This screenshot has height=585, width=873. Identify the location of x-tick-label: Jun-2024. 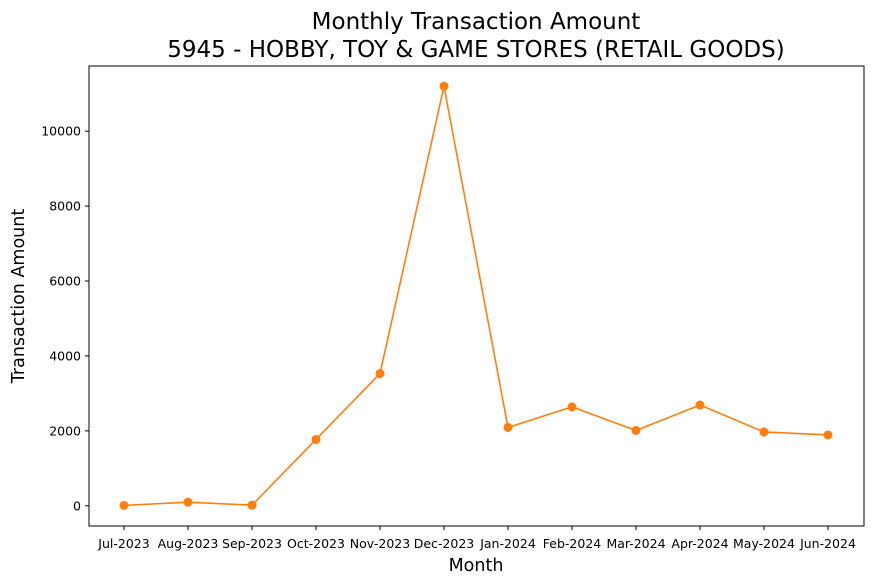
(827, 543).